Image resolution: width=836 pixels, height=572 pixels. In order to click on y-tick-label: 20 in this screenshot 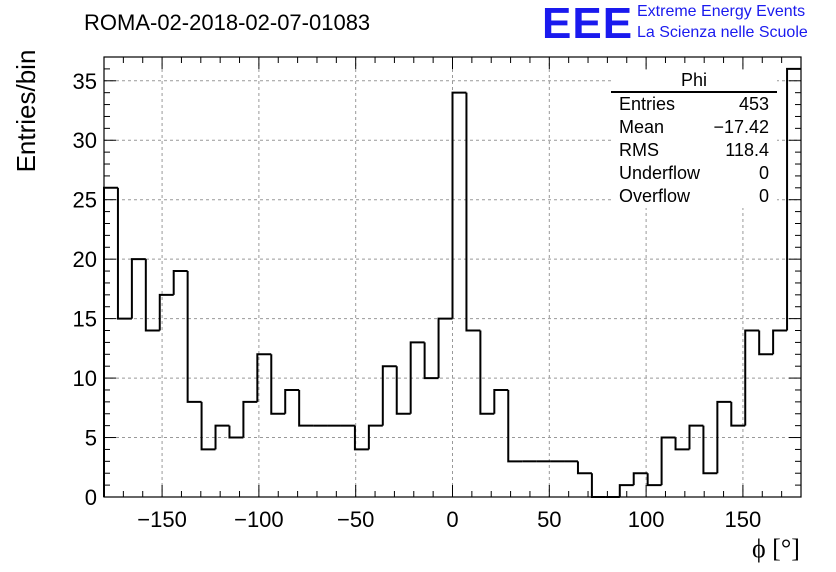, I will do `click(85, 259)`.